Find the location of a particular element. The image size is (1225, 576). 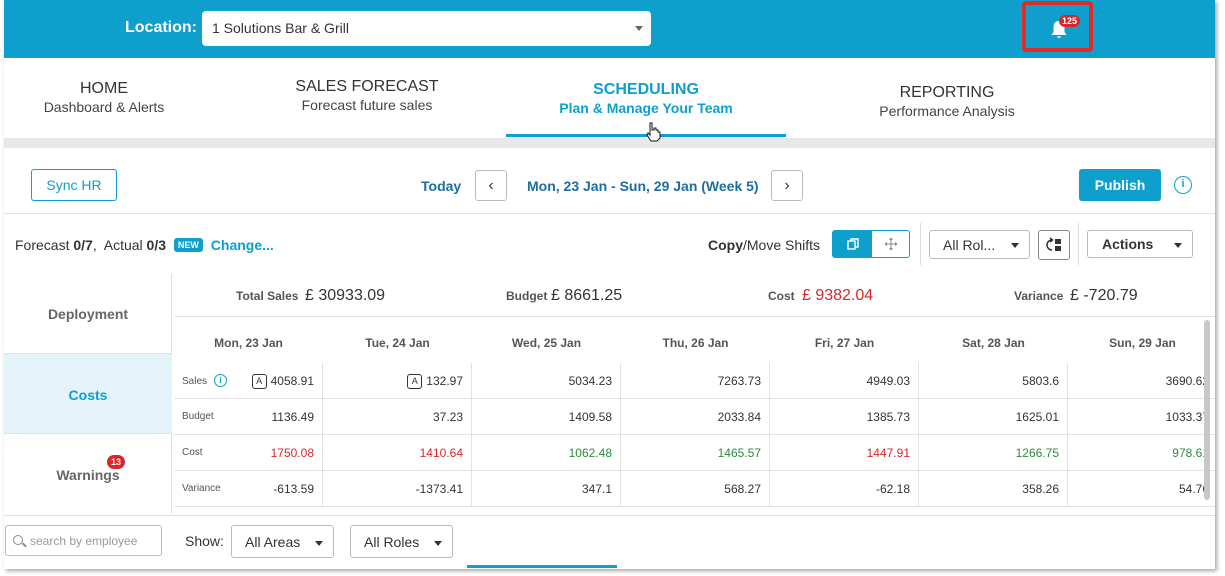

budget-cell: 1136.49 is located at coordinates (248, 417).